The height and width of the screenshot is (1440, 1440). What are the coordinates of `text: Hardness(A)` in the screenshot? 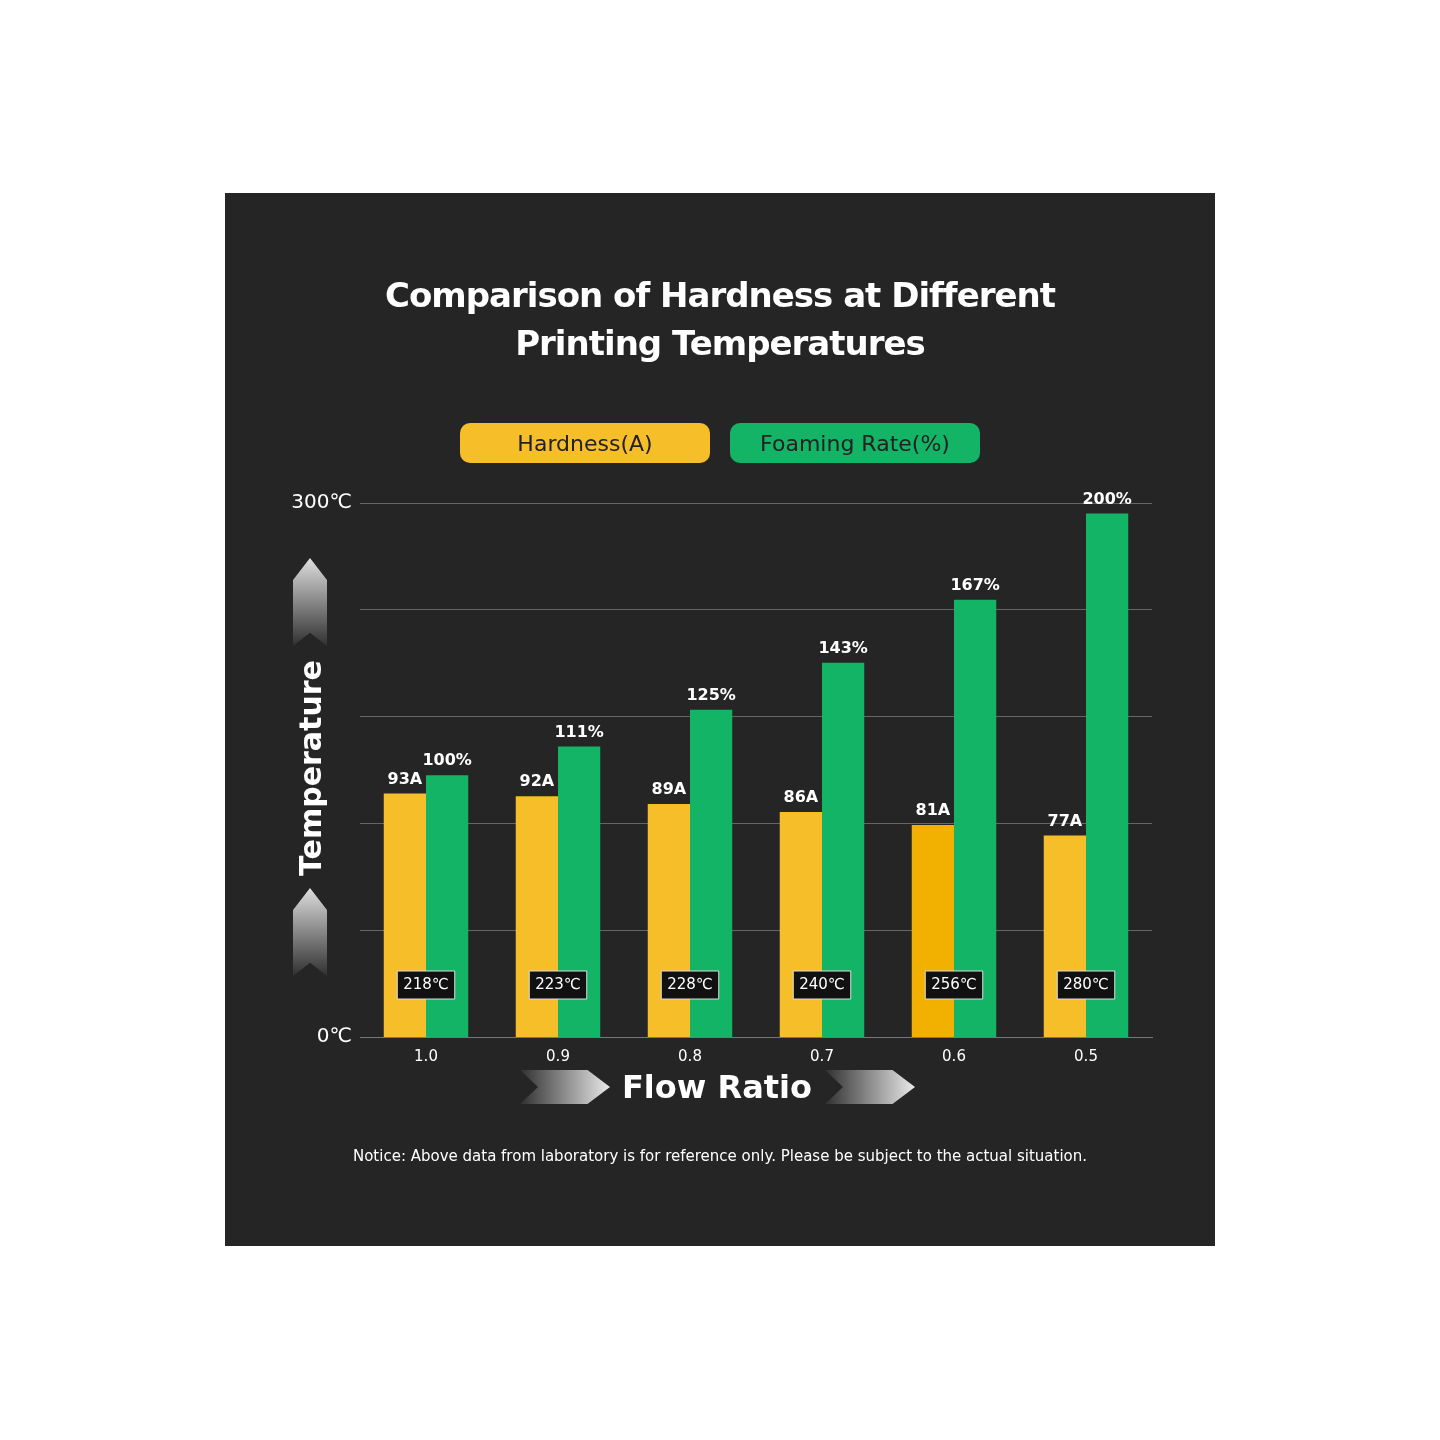 It's located at (585, 443).